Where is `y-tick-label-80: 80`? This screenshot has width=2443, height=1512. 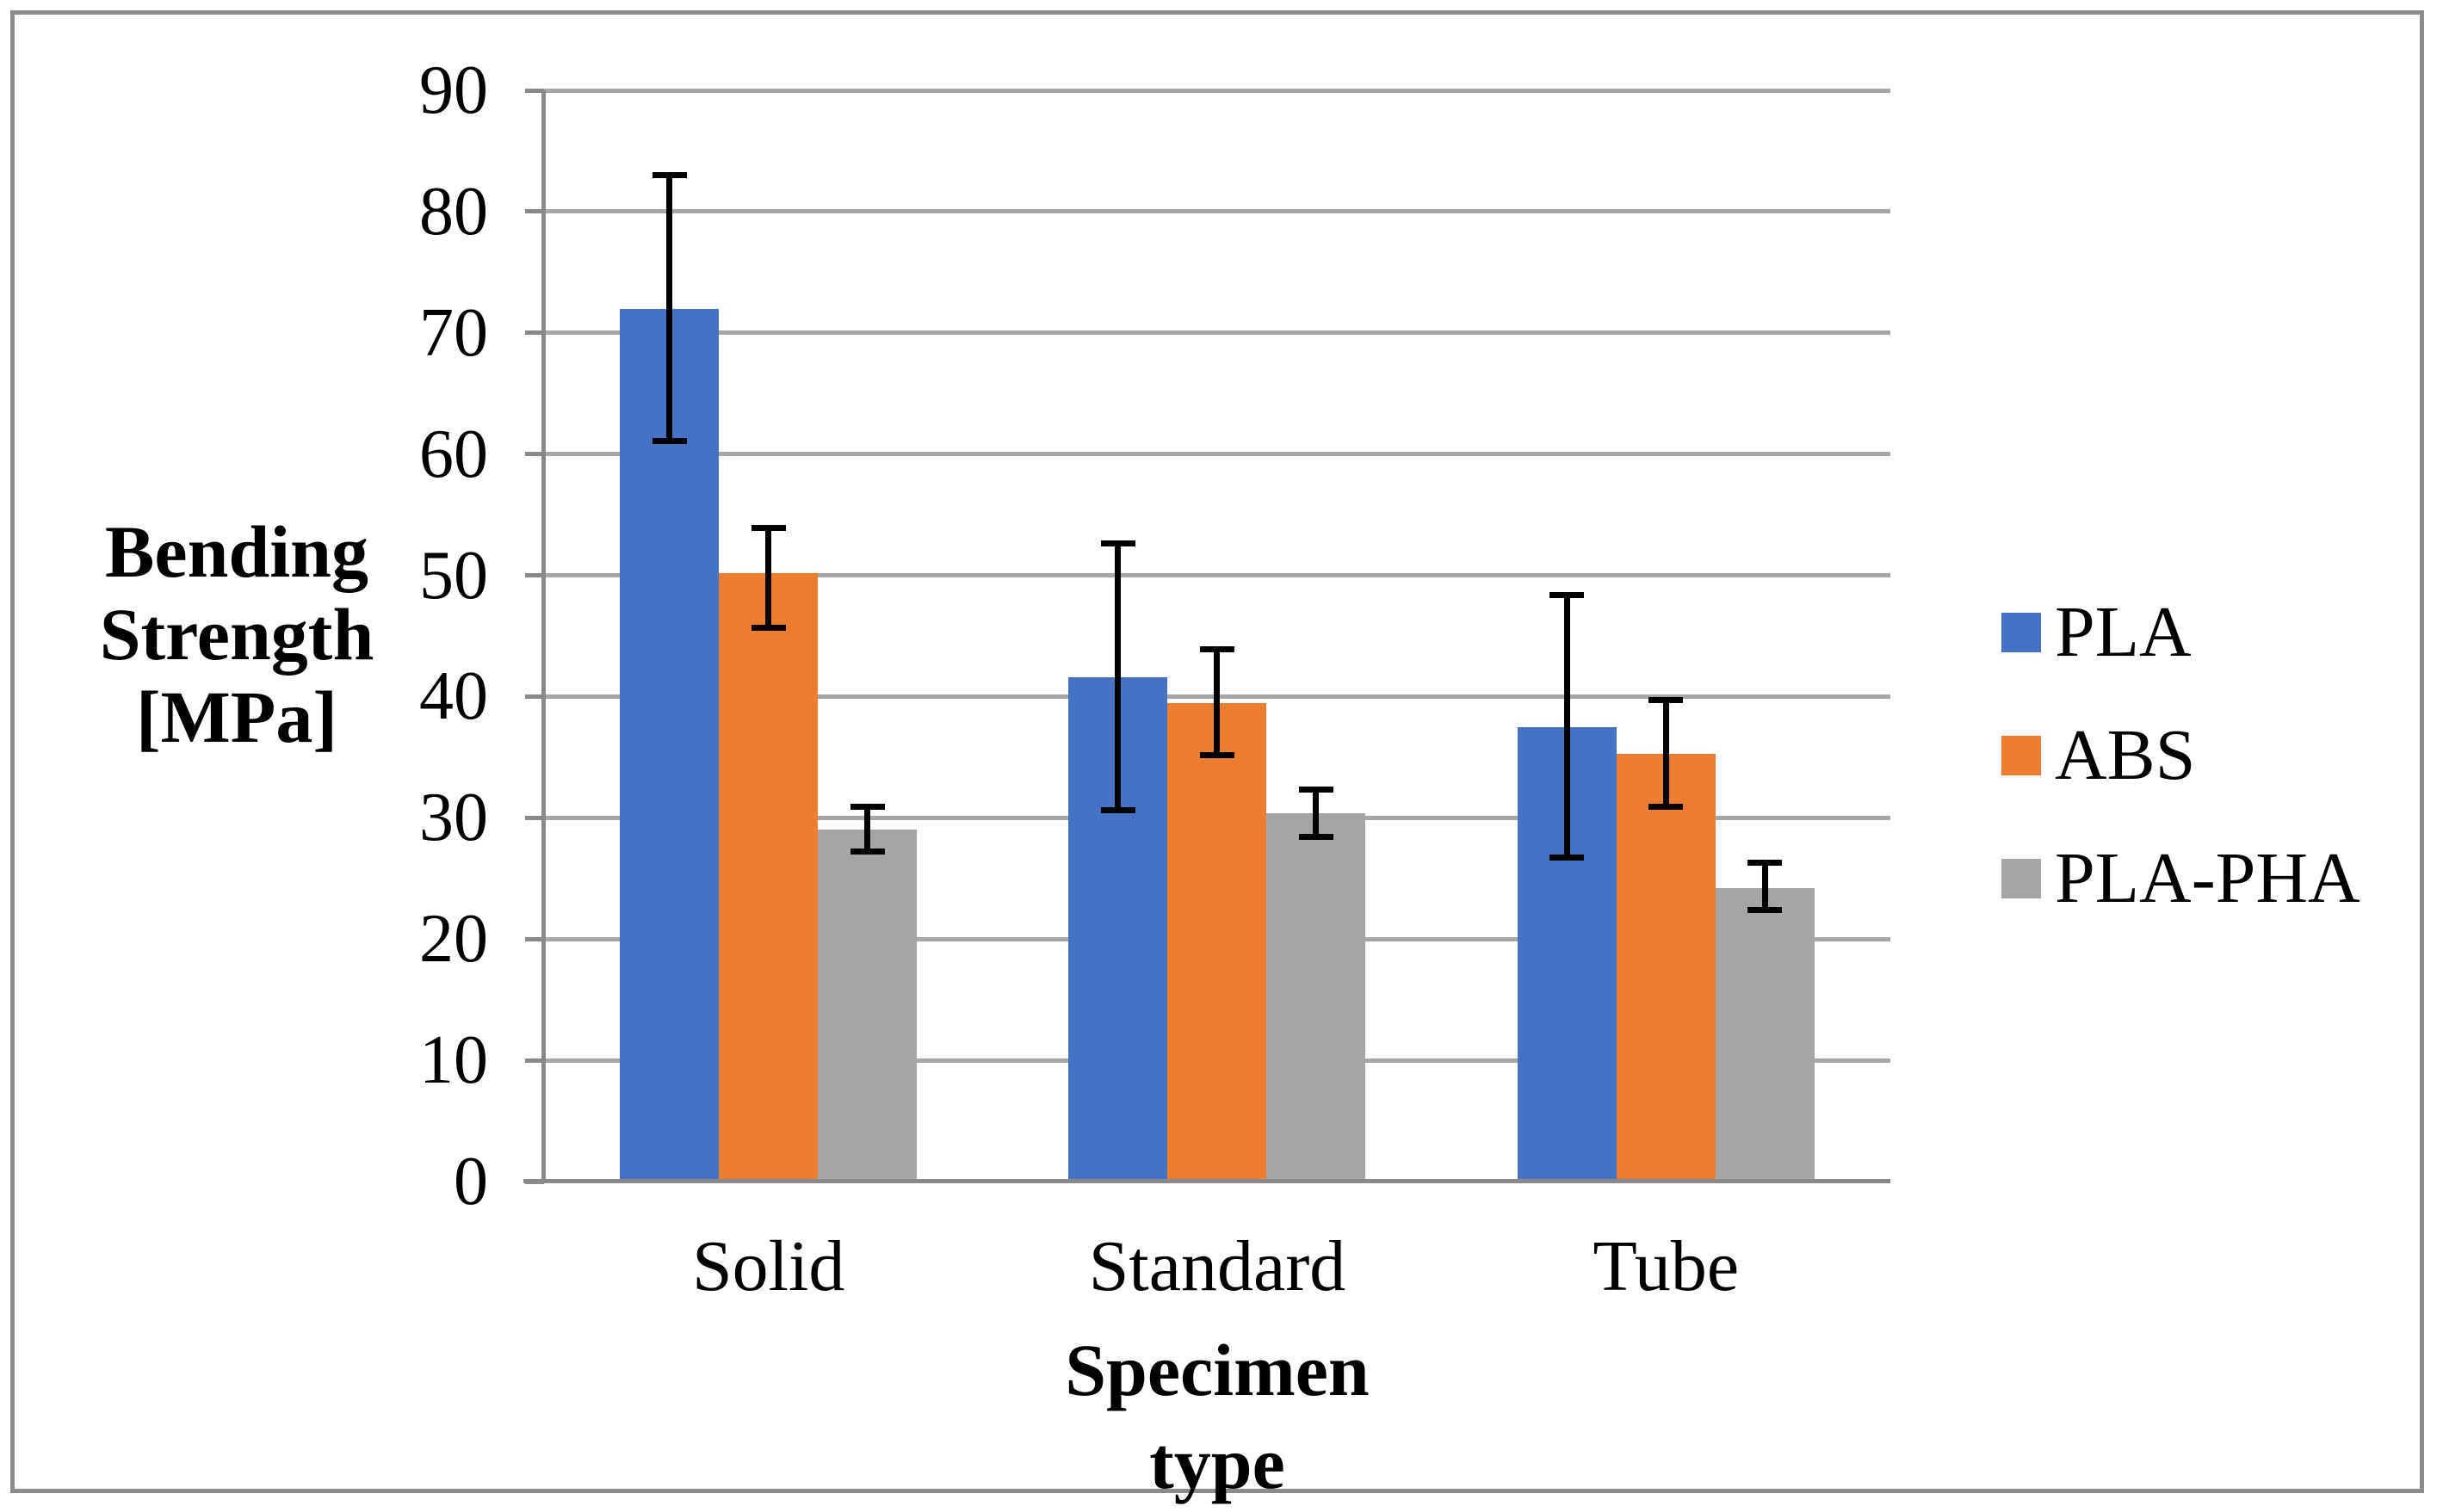 y-tick-label-80: 80 is located at coordinates (453, 211).